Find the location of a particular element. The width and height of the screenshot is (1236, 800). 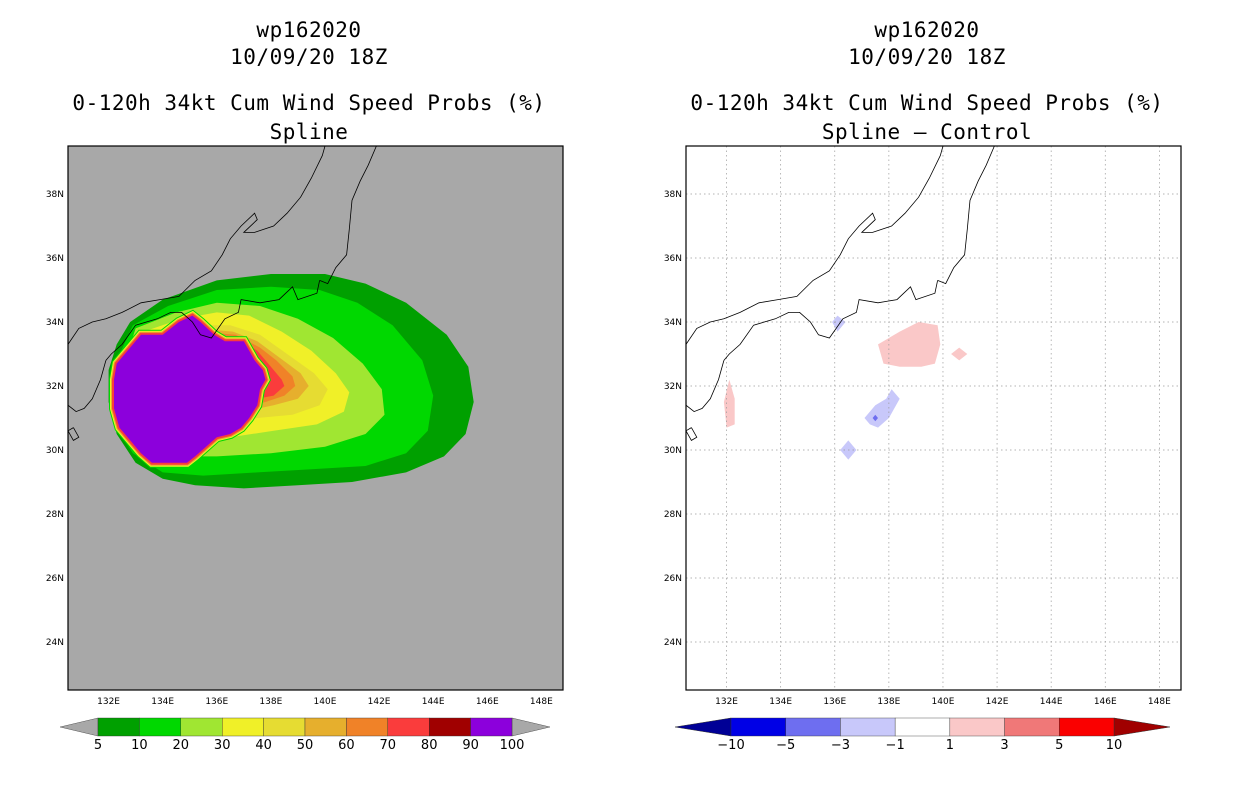

colorbar-label: 20 is located at coordinates (181, 745).